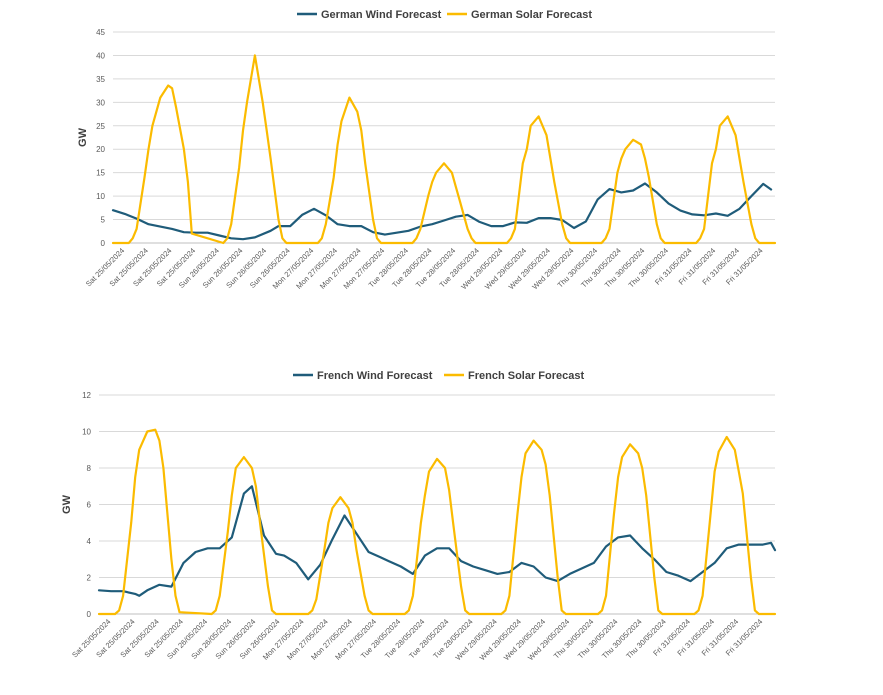 The height and width of the screenshot is (695, 883). I want to click on y-tick-label: 5, so click(103, 220).